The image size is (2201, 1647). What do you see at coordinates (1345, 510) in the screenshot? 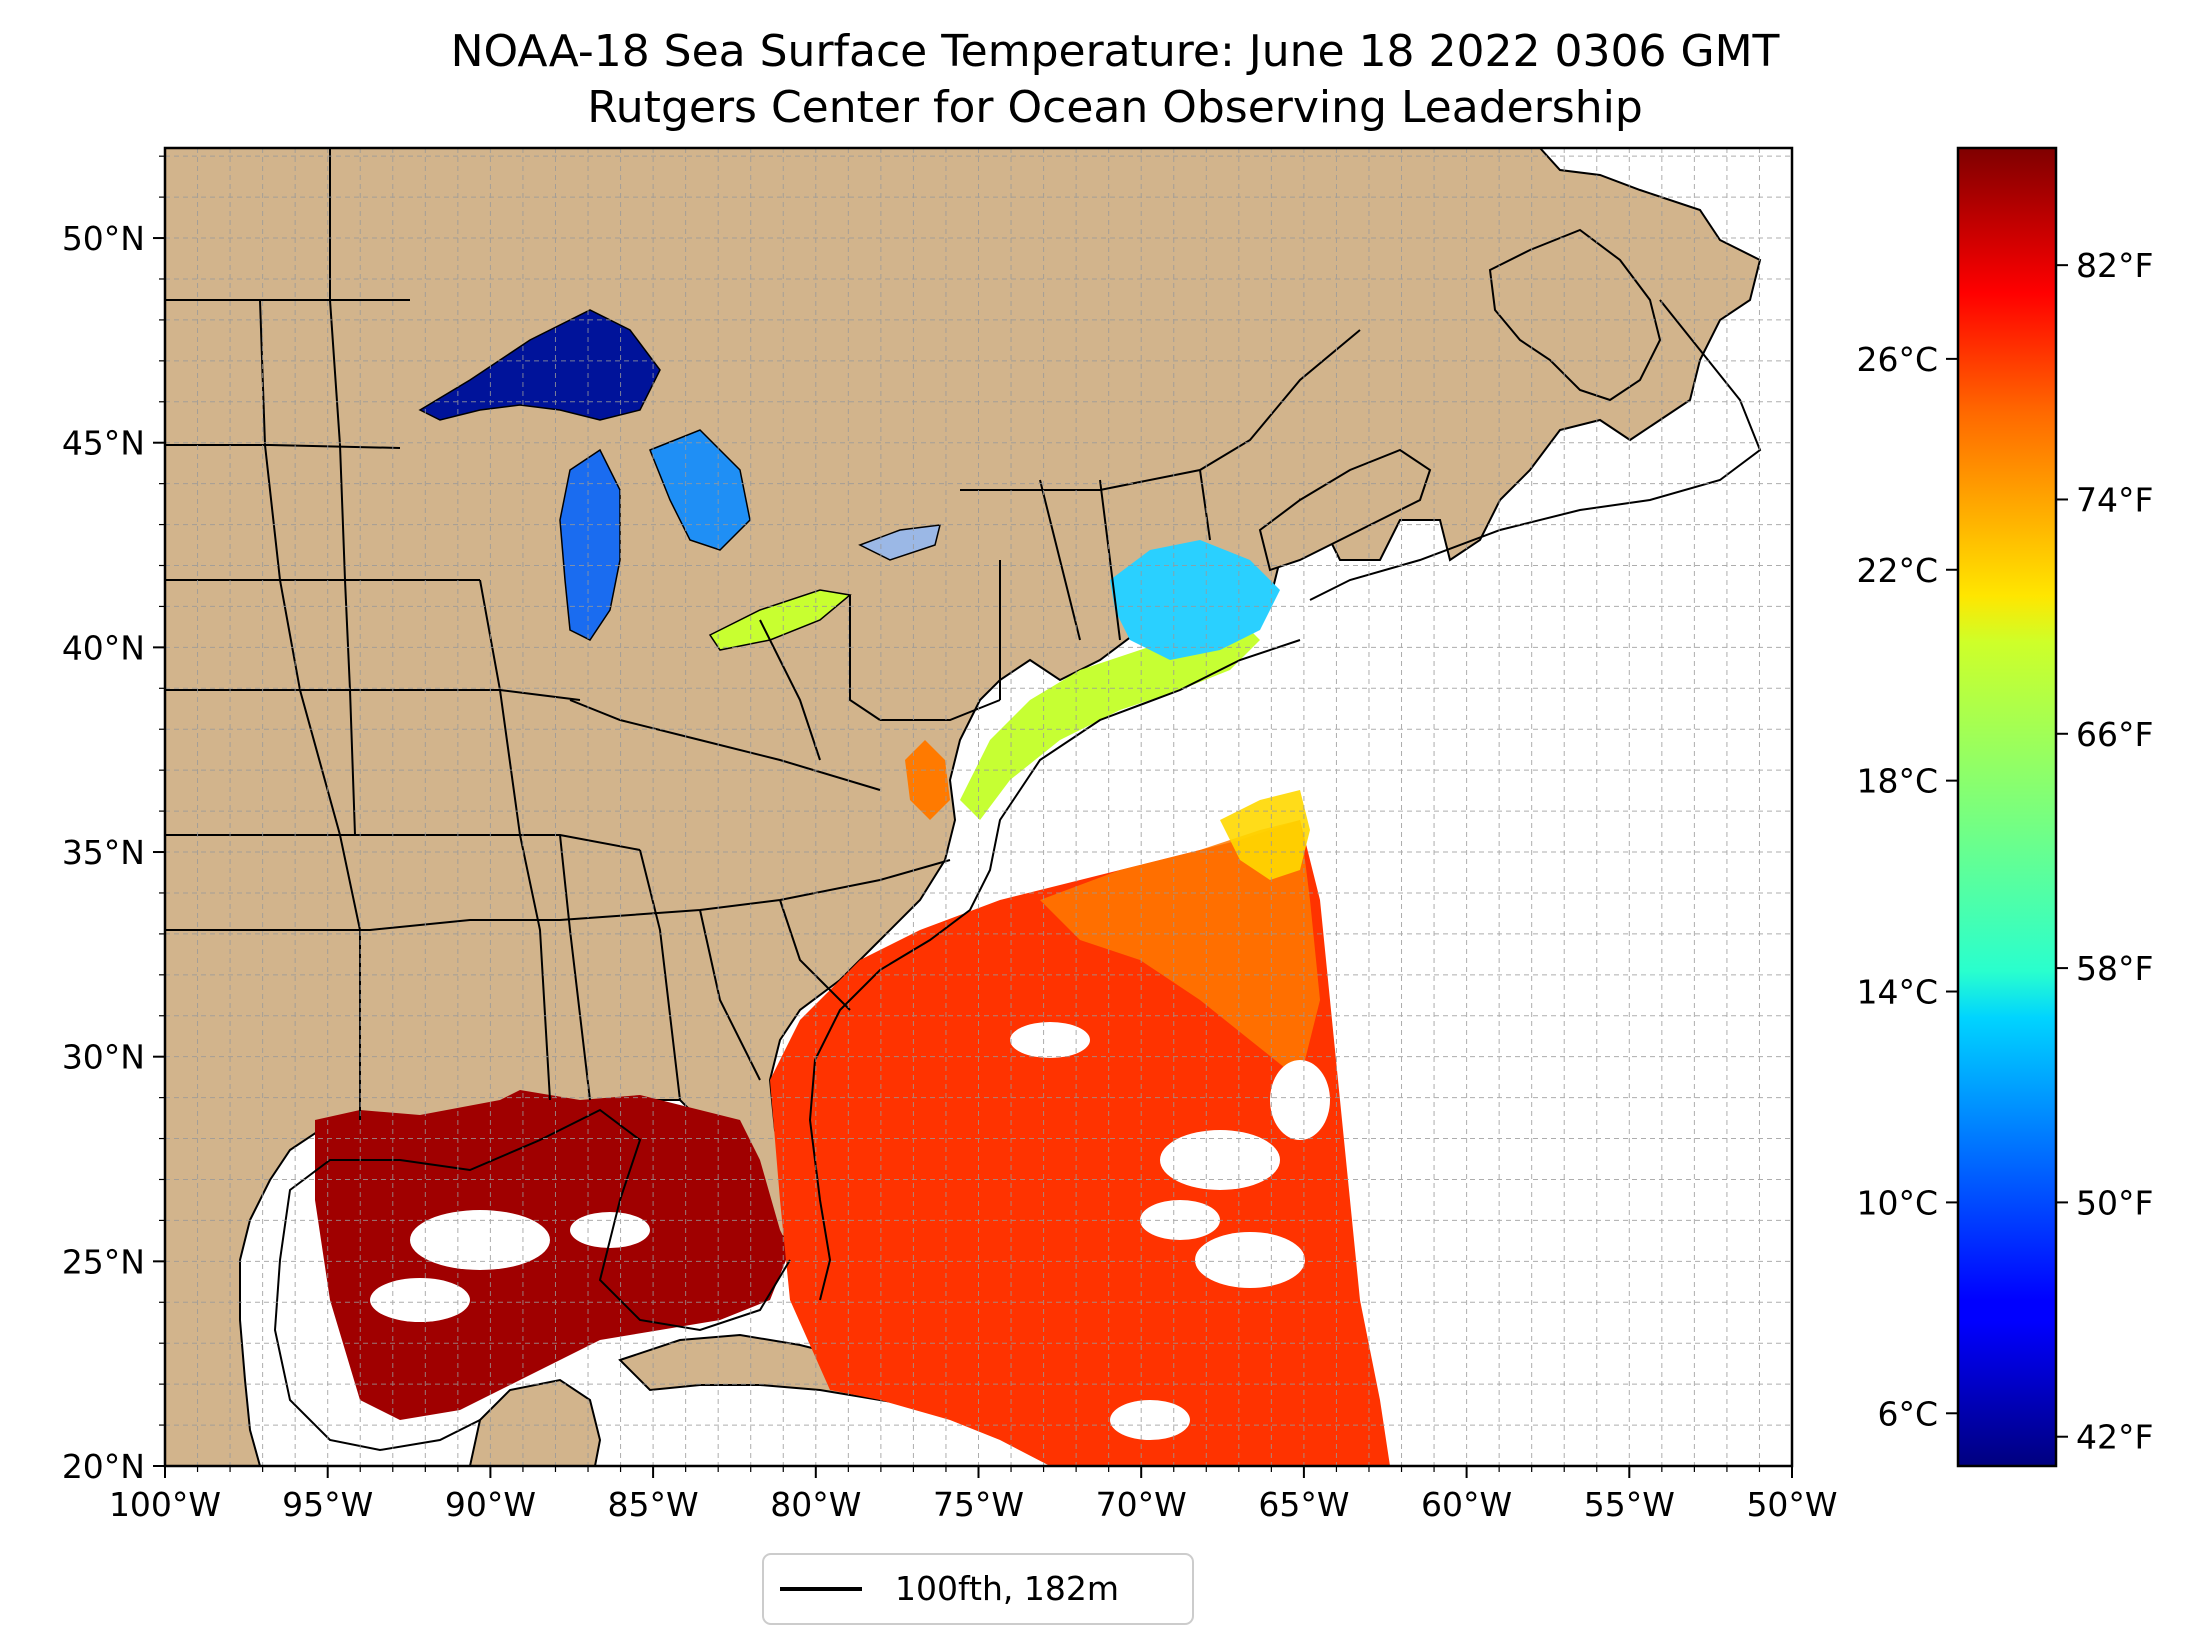
I see `land-nova-scotia` at bounding box center [1345, 510].